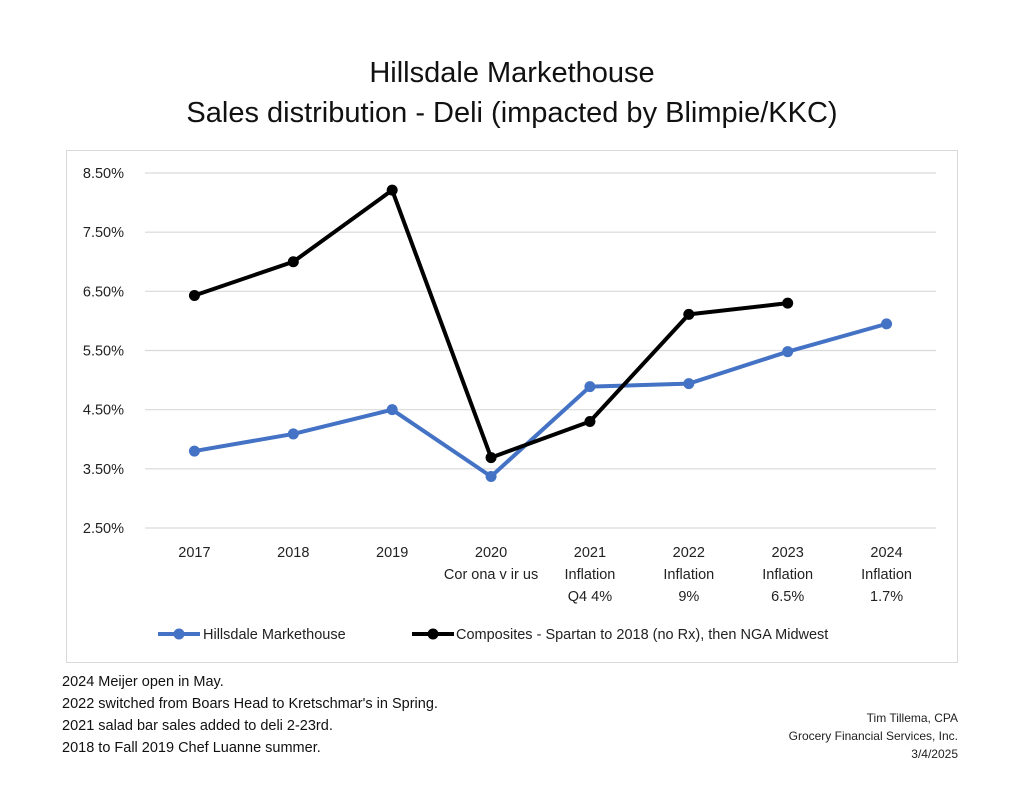 The image size is (1024, 791). I want to click on y-tick-label: 5.50%, so click(103, 352).